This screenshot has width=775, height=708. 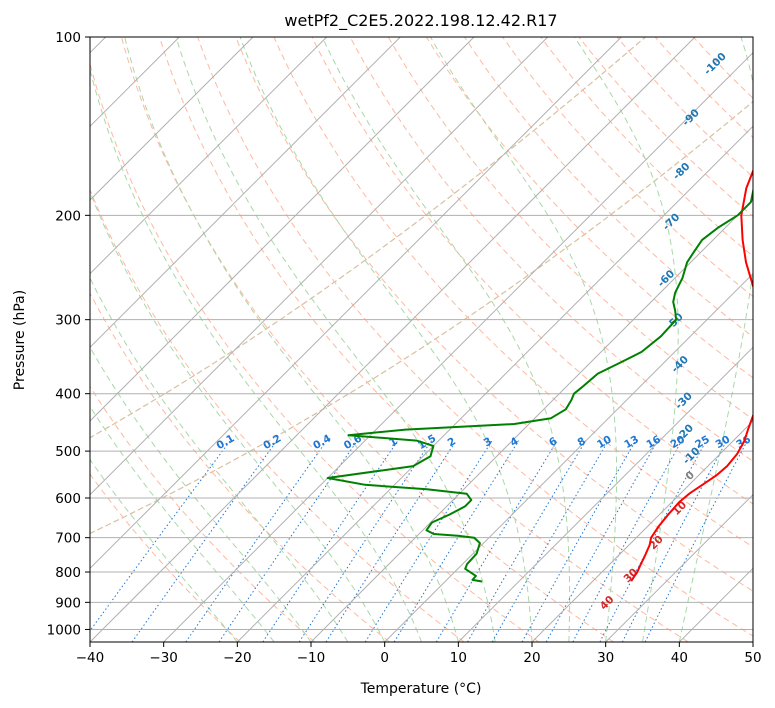 What do you see at coordinates (90, 658) in the screenshot?
I see `x-tick-label: −40` at bounding box center [90, 658].